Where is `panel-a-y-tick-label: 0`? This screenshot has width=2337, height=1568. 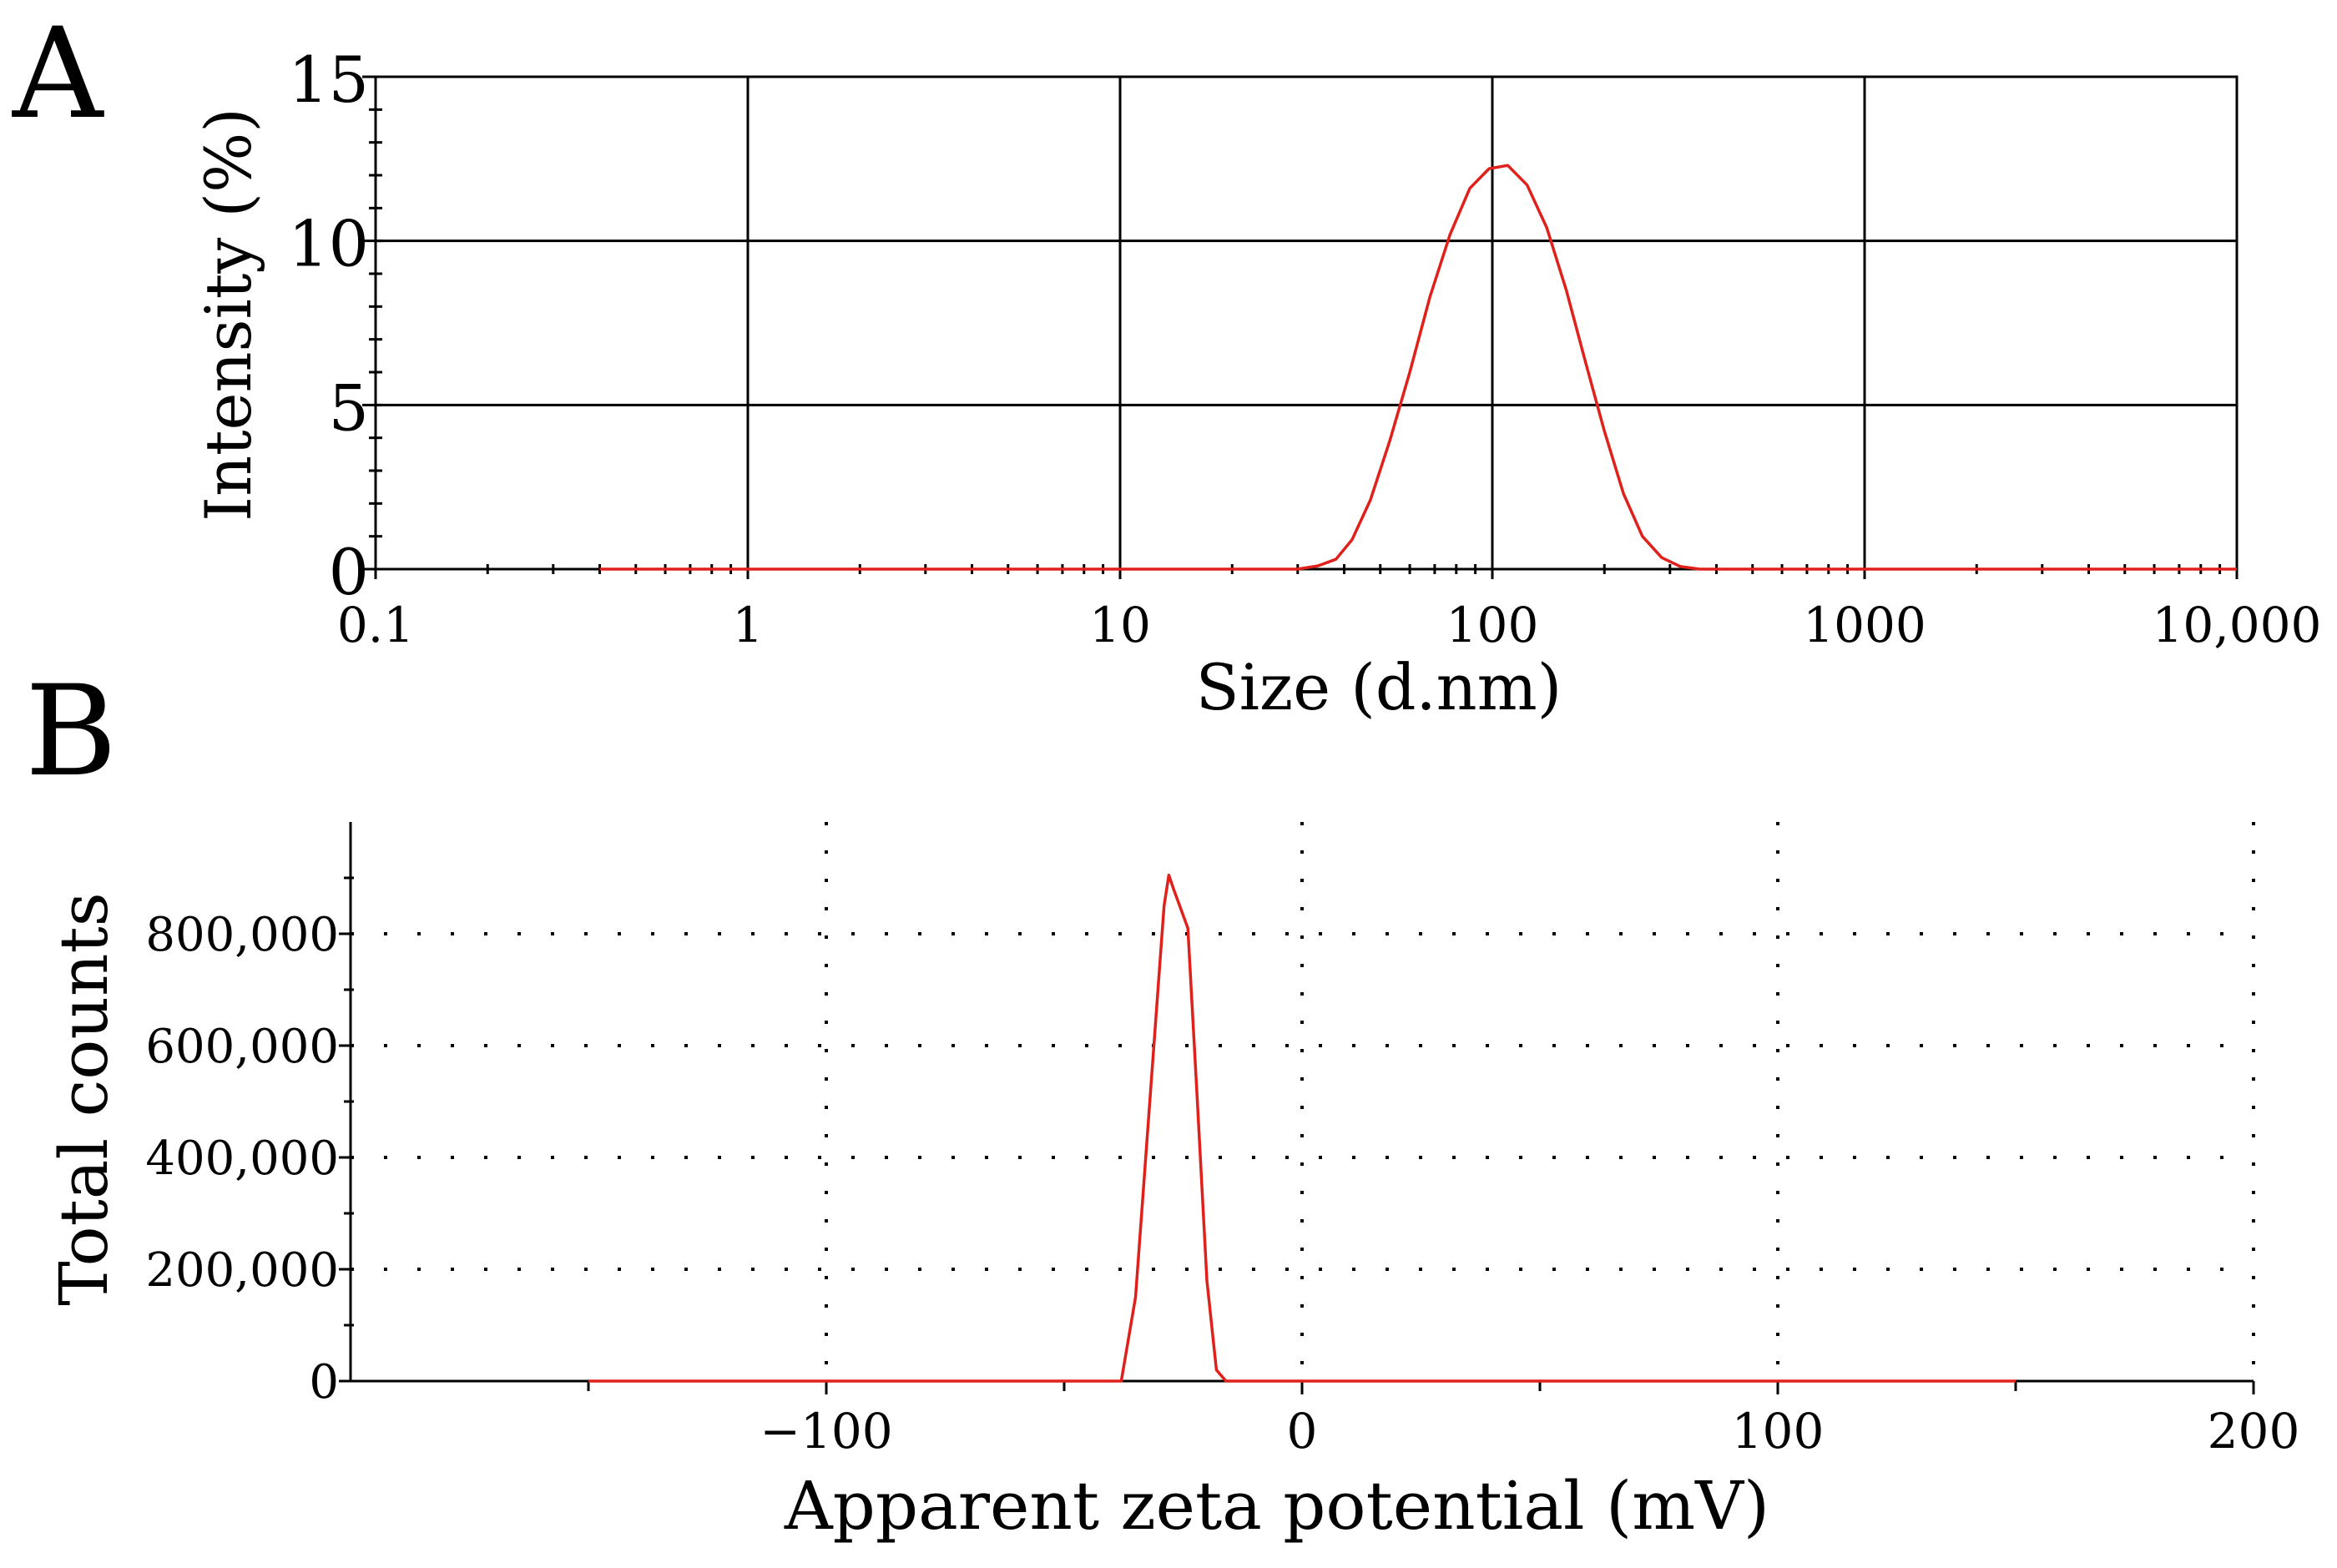 panel-a-y-tick-label: 0 is located at coordinates (349, 572).